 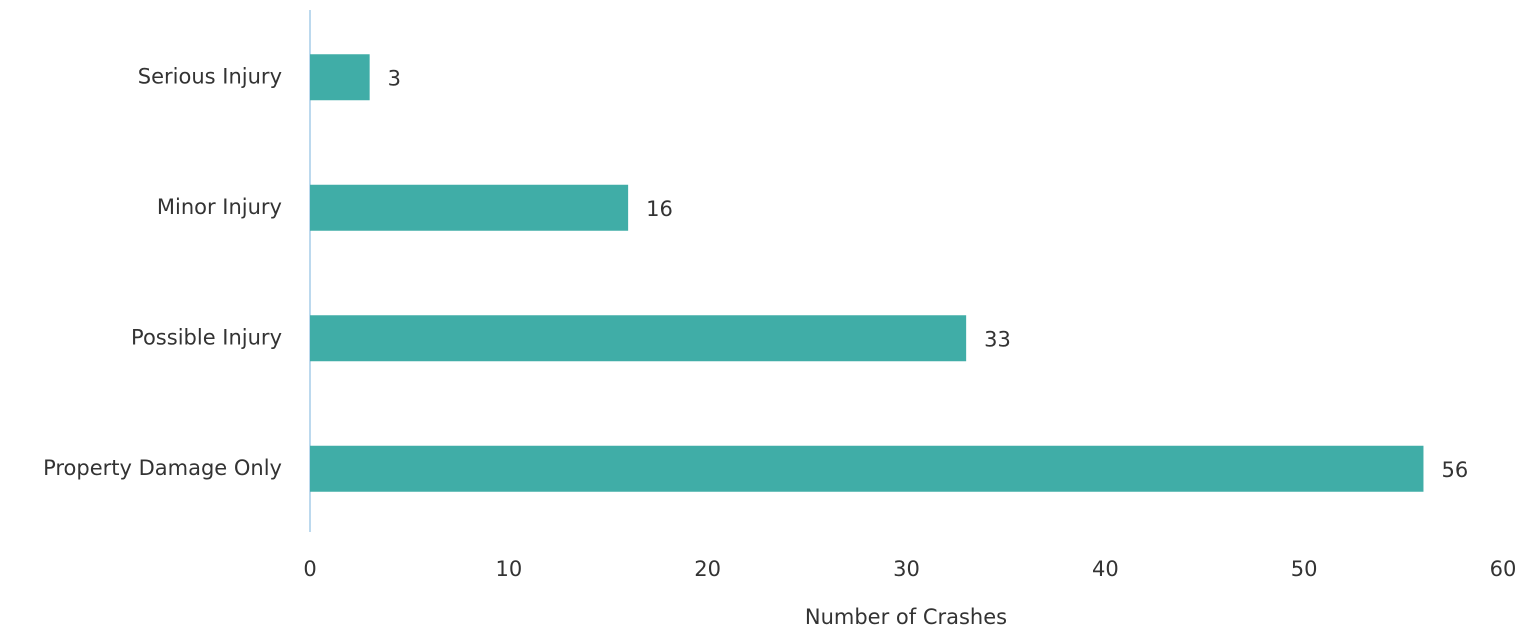 What do you see at coordinates (707, 569) in the screenshot?
I see `x-tick-label: 20` at bounding box center [707, 569].